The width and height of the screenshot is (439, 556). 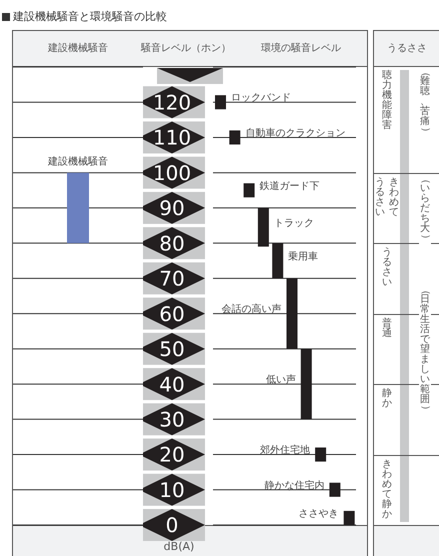 What do you see at coordinates (387, 328) in the screenshot?
I see `category-label: 普通` at bounding box center [387, 328].